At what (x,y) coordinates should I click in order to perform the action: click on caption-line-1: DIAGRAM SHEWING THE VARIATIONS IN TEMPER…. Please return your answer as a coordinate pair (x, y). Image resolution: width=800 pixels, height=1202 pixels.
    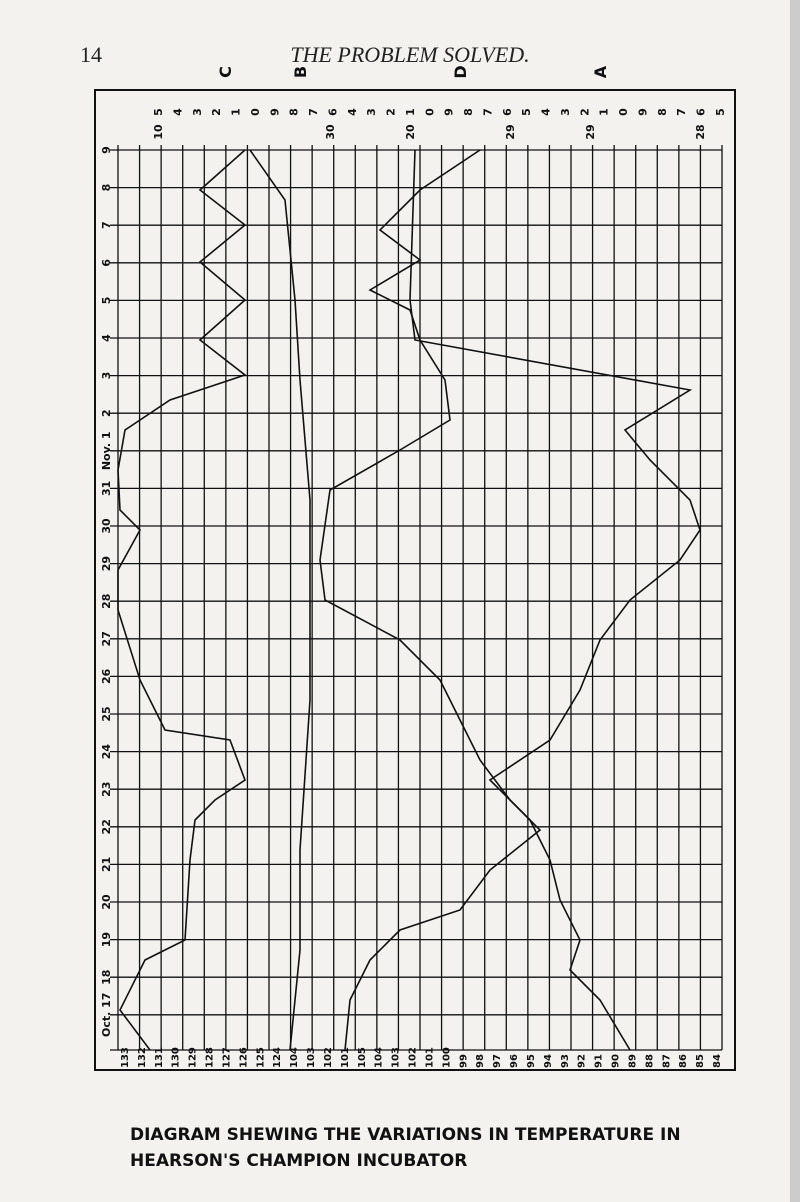
    Looking at the image, I should click on (405, 1135).